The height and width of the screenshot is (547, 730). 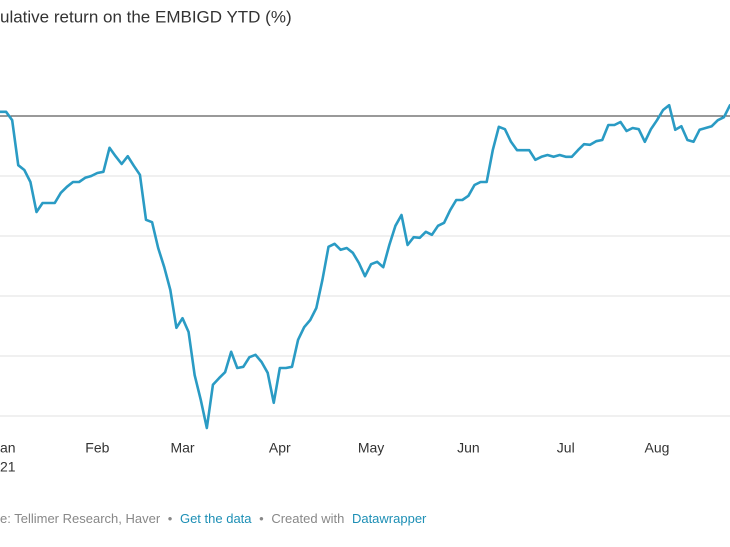 What do you see at coordinates (389, 518) in the screenshot?
I see `datawrapper-link: Datawrapper` at bounding box center [389, 518].